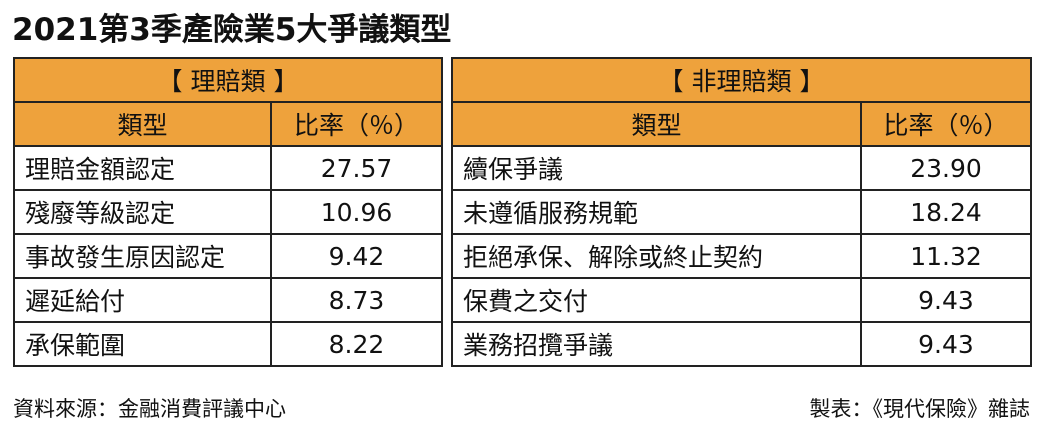 The height and width of the screenshot is (428, 1042). I want to click on table-row: 事故發生原因認定 9.42, so click(228, 256).